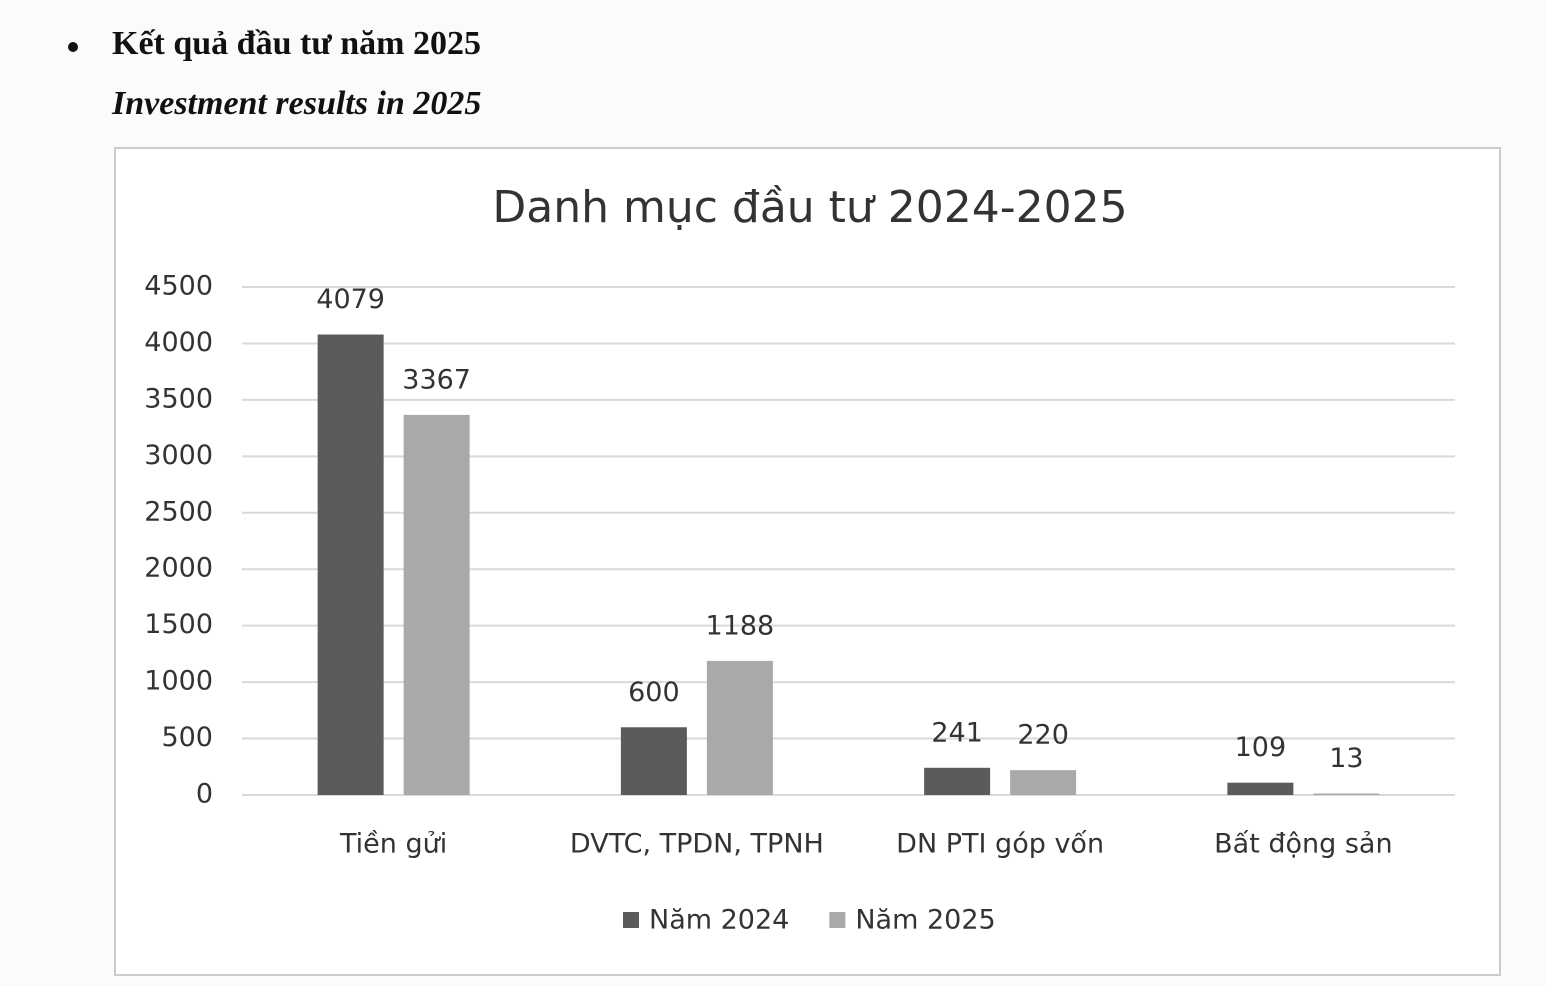 This screenshot has width=1547, height=986. I want to click on data-label: 1188, so click(740, 625).